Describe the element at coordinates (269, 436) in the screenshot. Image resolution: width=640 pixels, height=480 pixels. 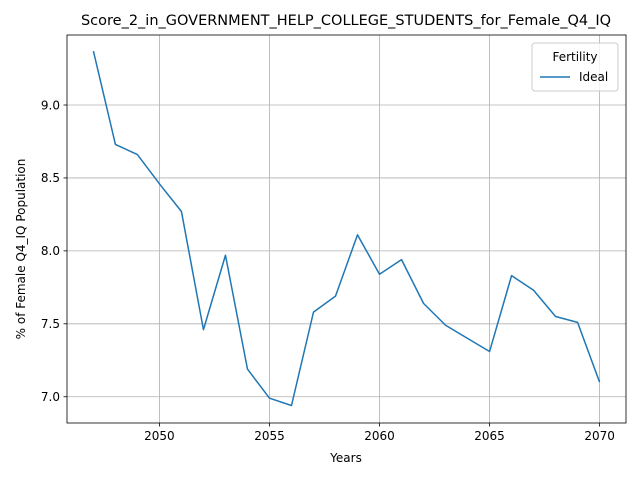
I see `x-tick-label: 2055` at that location.